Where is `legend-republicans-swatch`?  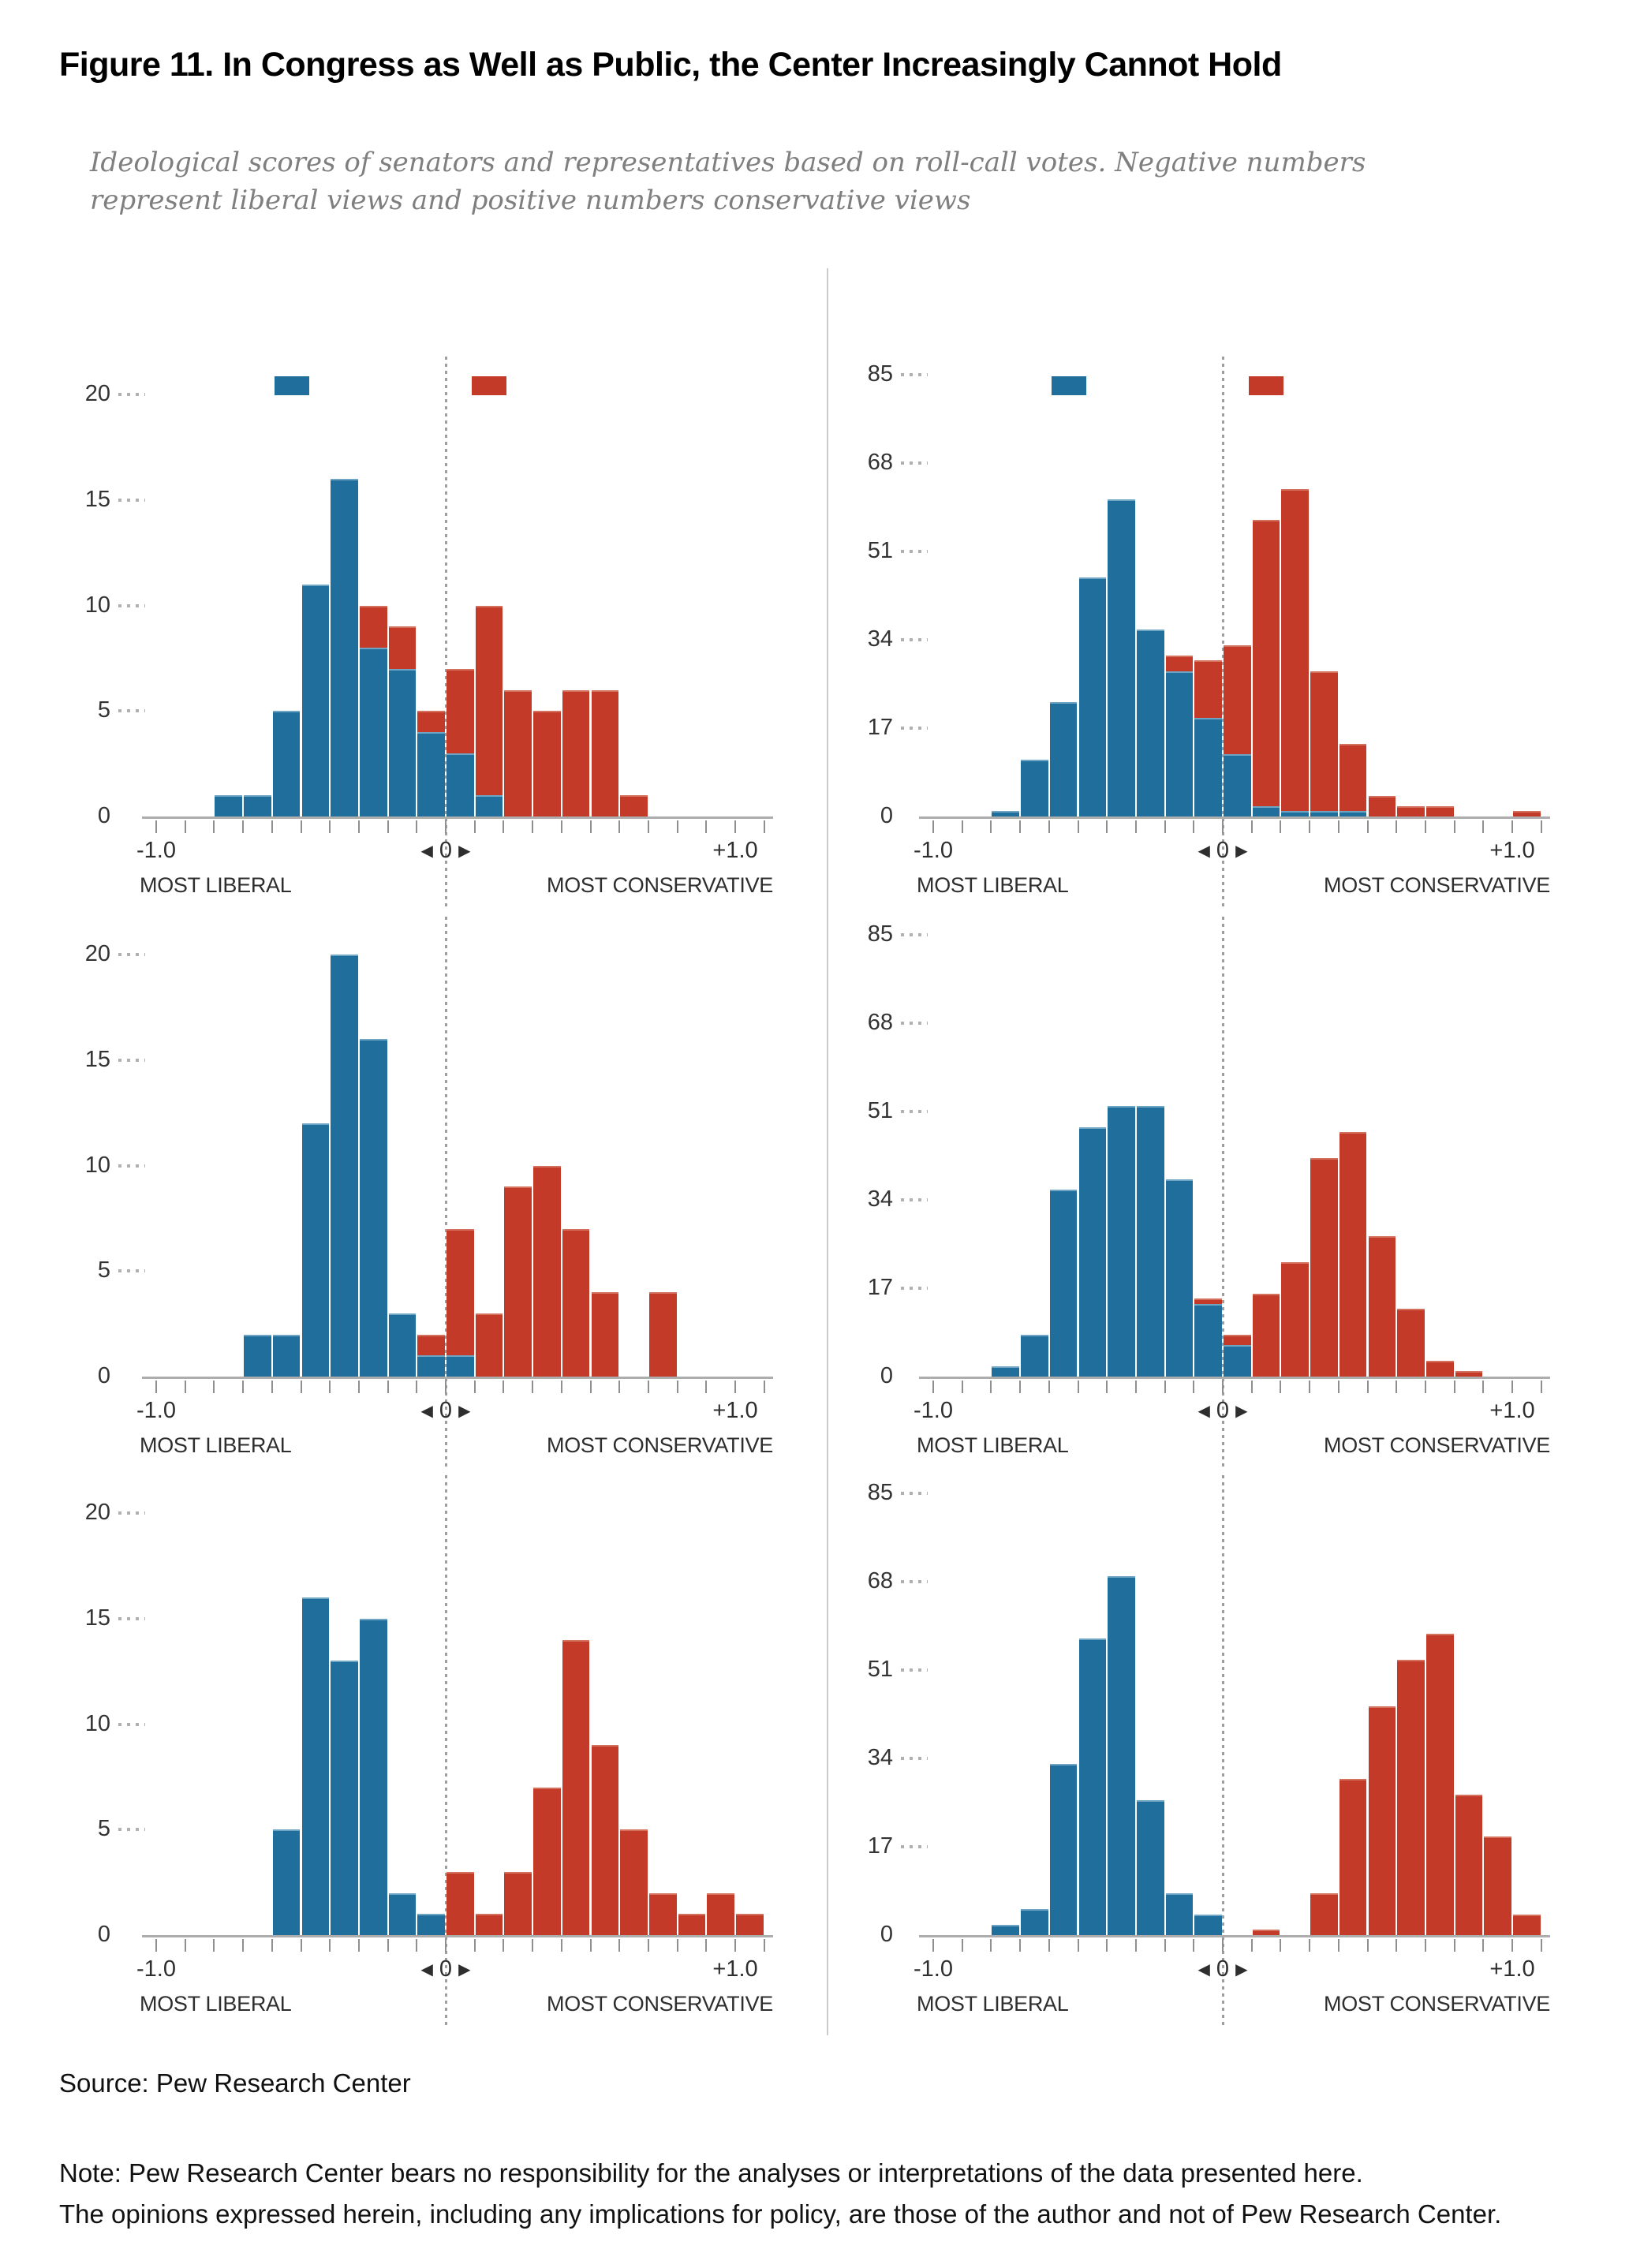 legend-republicans-swatch is located at coordinates (489, 385).